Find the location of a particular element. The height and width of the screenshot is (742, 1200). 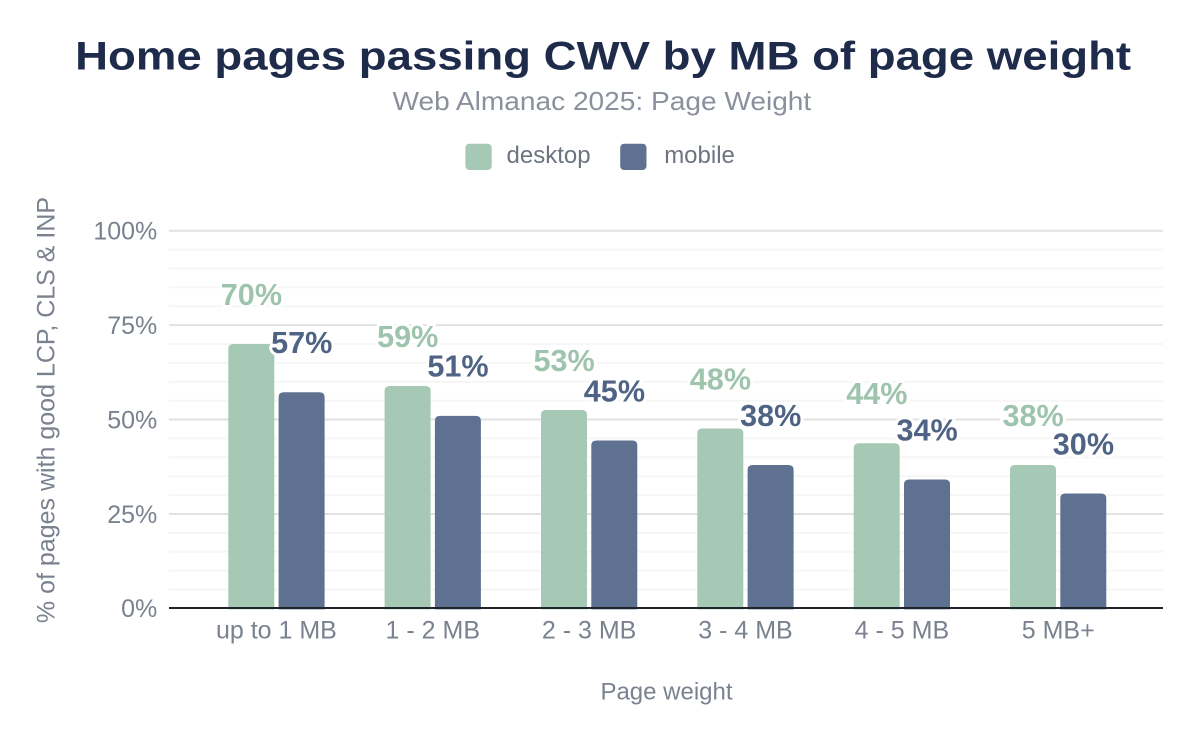

svg-text: 30% is located at coordinates (1083, 444).